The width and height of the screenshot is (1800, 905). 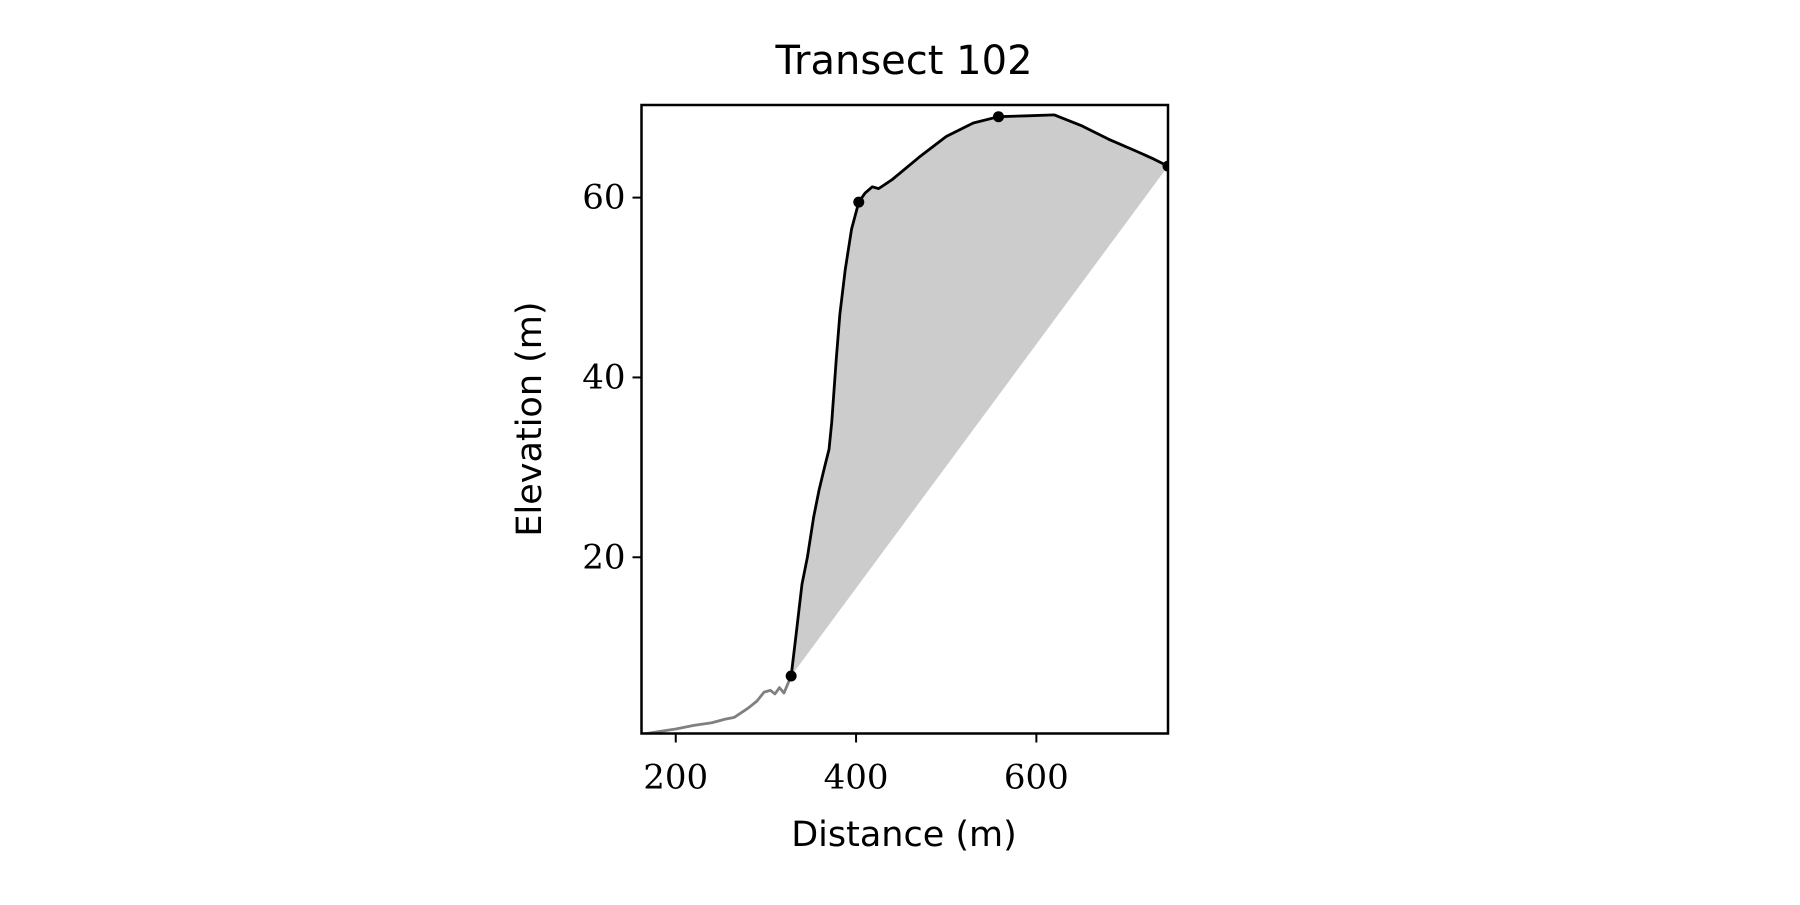 I want to click on area-fill, so click(x=979, y=395).